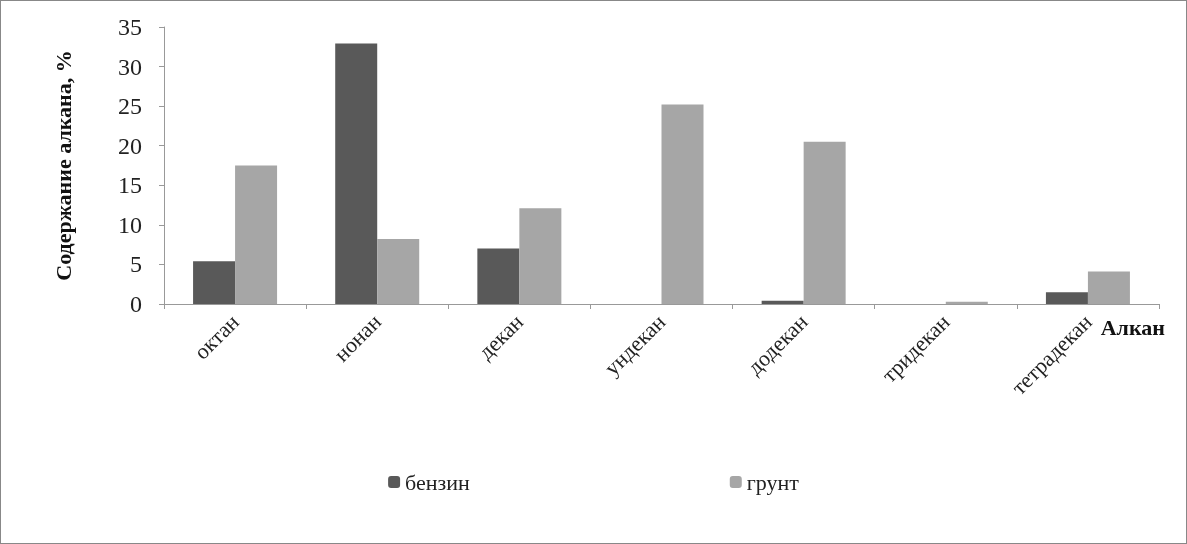 This screenshot has width=1187, height=544. What do you see at coordinates (438, 482) in the screenshot?
I see `legend-label: бензин` at bounding box center [438, 482].